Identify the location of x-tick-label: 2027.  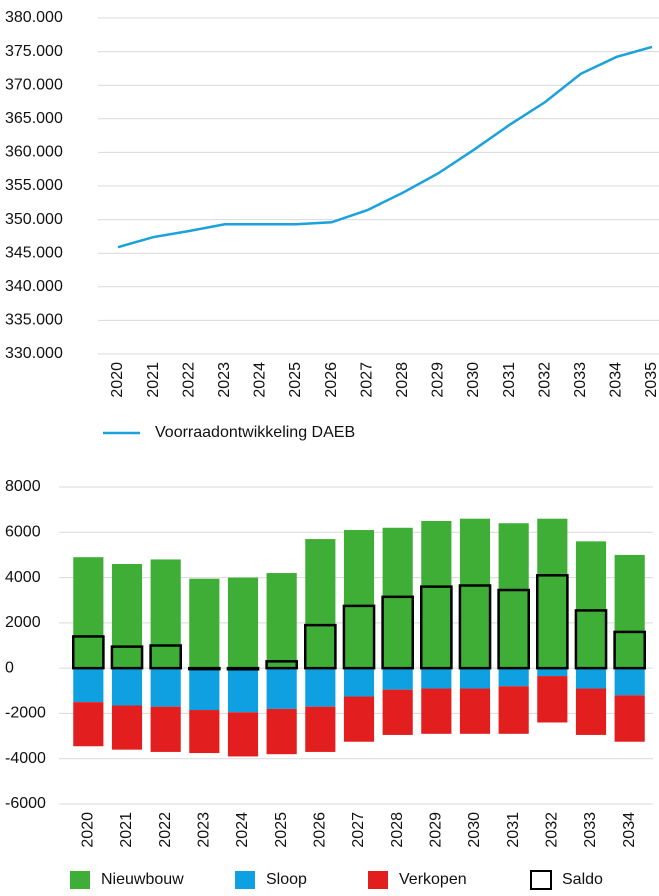
(358, 830).